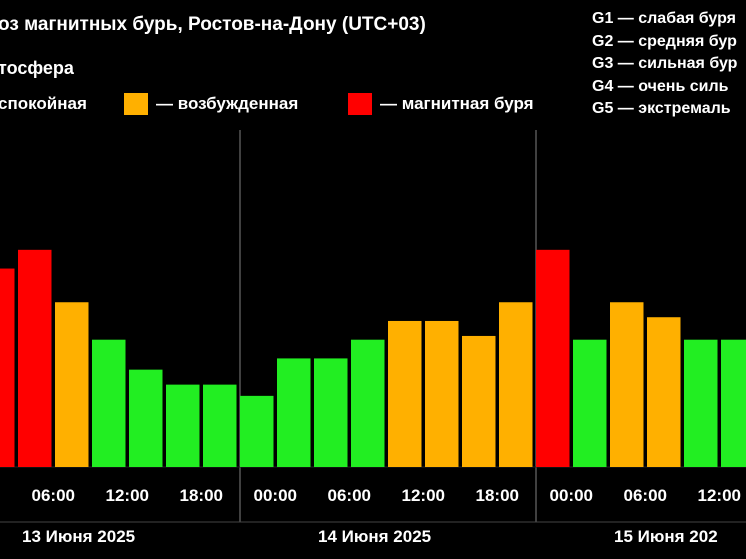 The height and width of the screenshot is (559, 746). I want to click on chart-subtitle: тосфера, so click(37, 68).